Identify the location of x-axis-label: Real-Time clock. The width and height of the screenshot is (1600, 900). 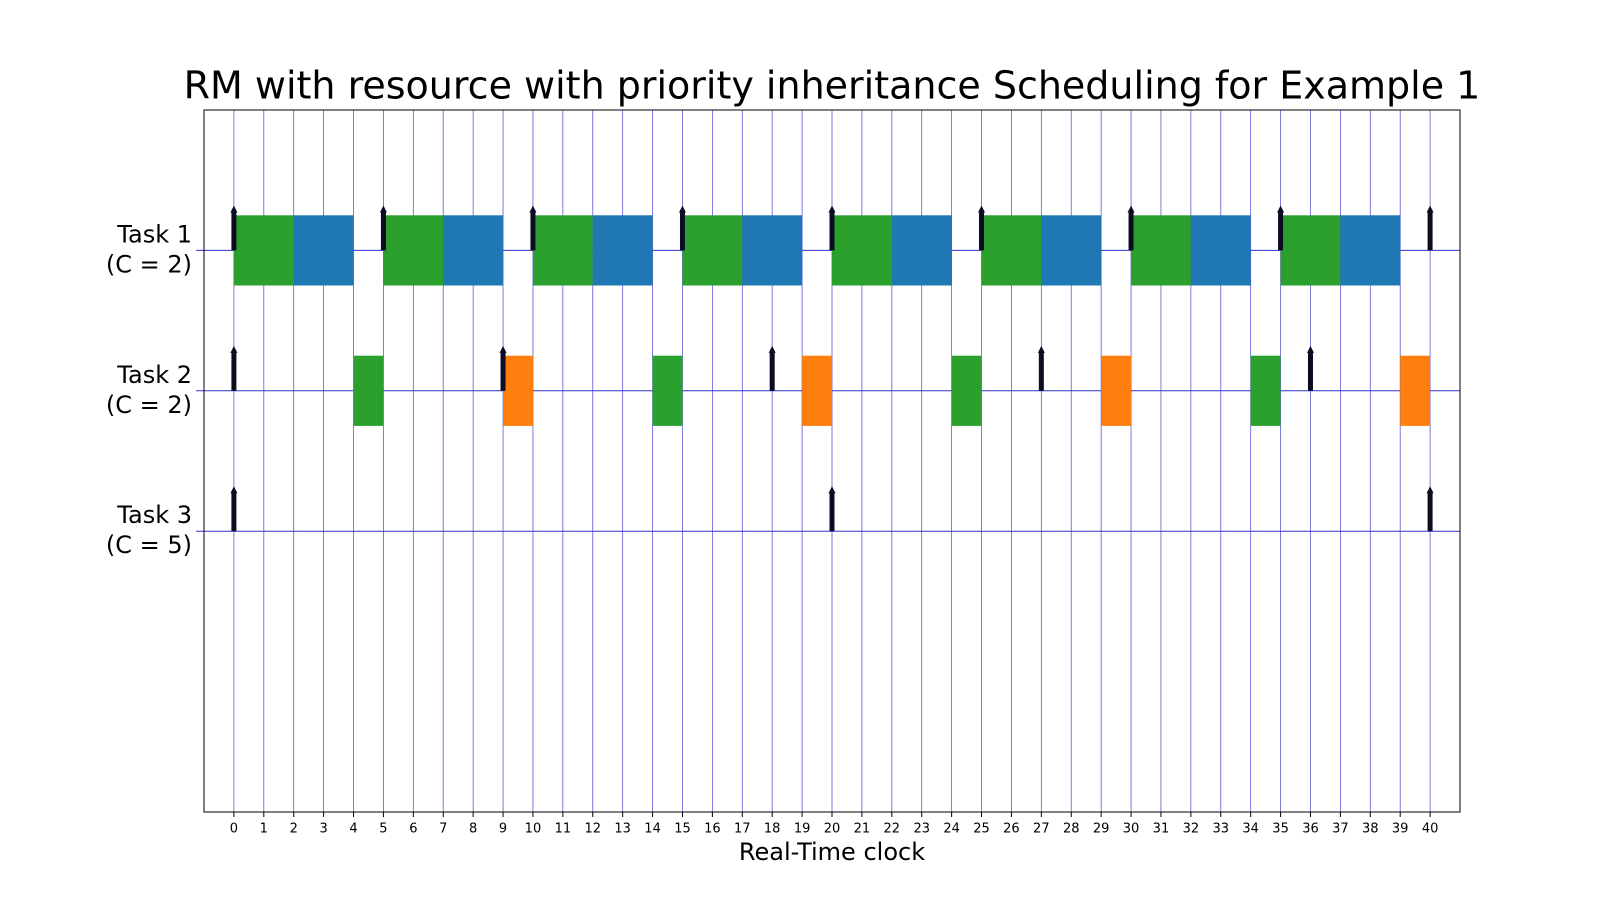
(832, 852).